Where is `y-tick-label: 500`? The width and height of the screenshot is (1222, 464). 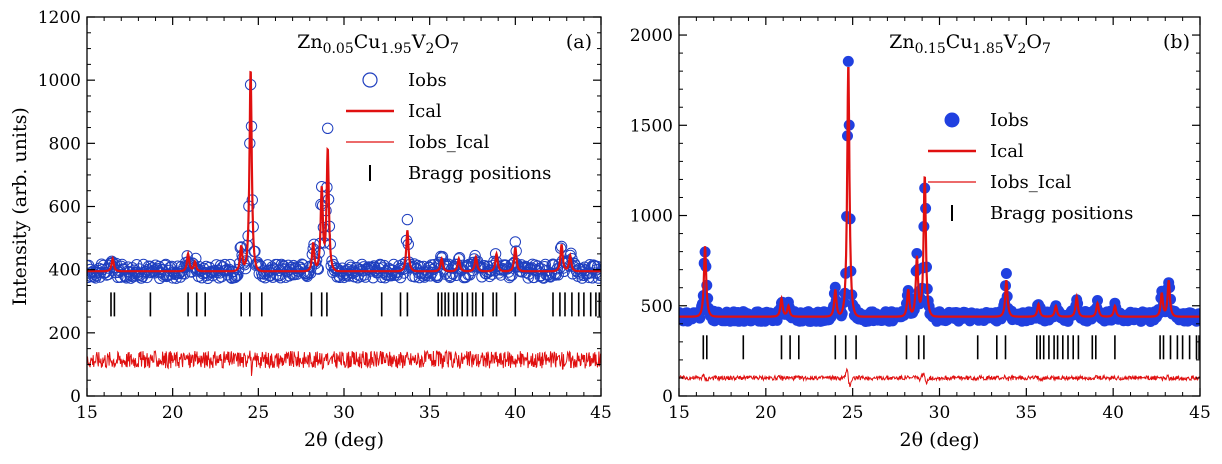 y-tick-label: 500 is located at coordinates (657, 307).